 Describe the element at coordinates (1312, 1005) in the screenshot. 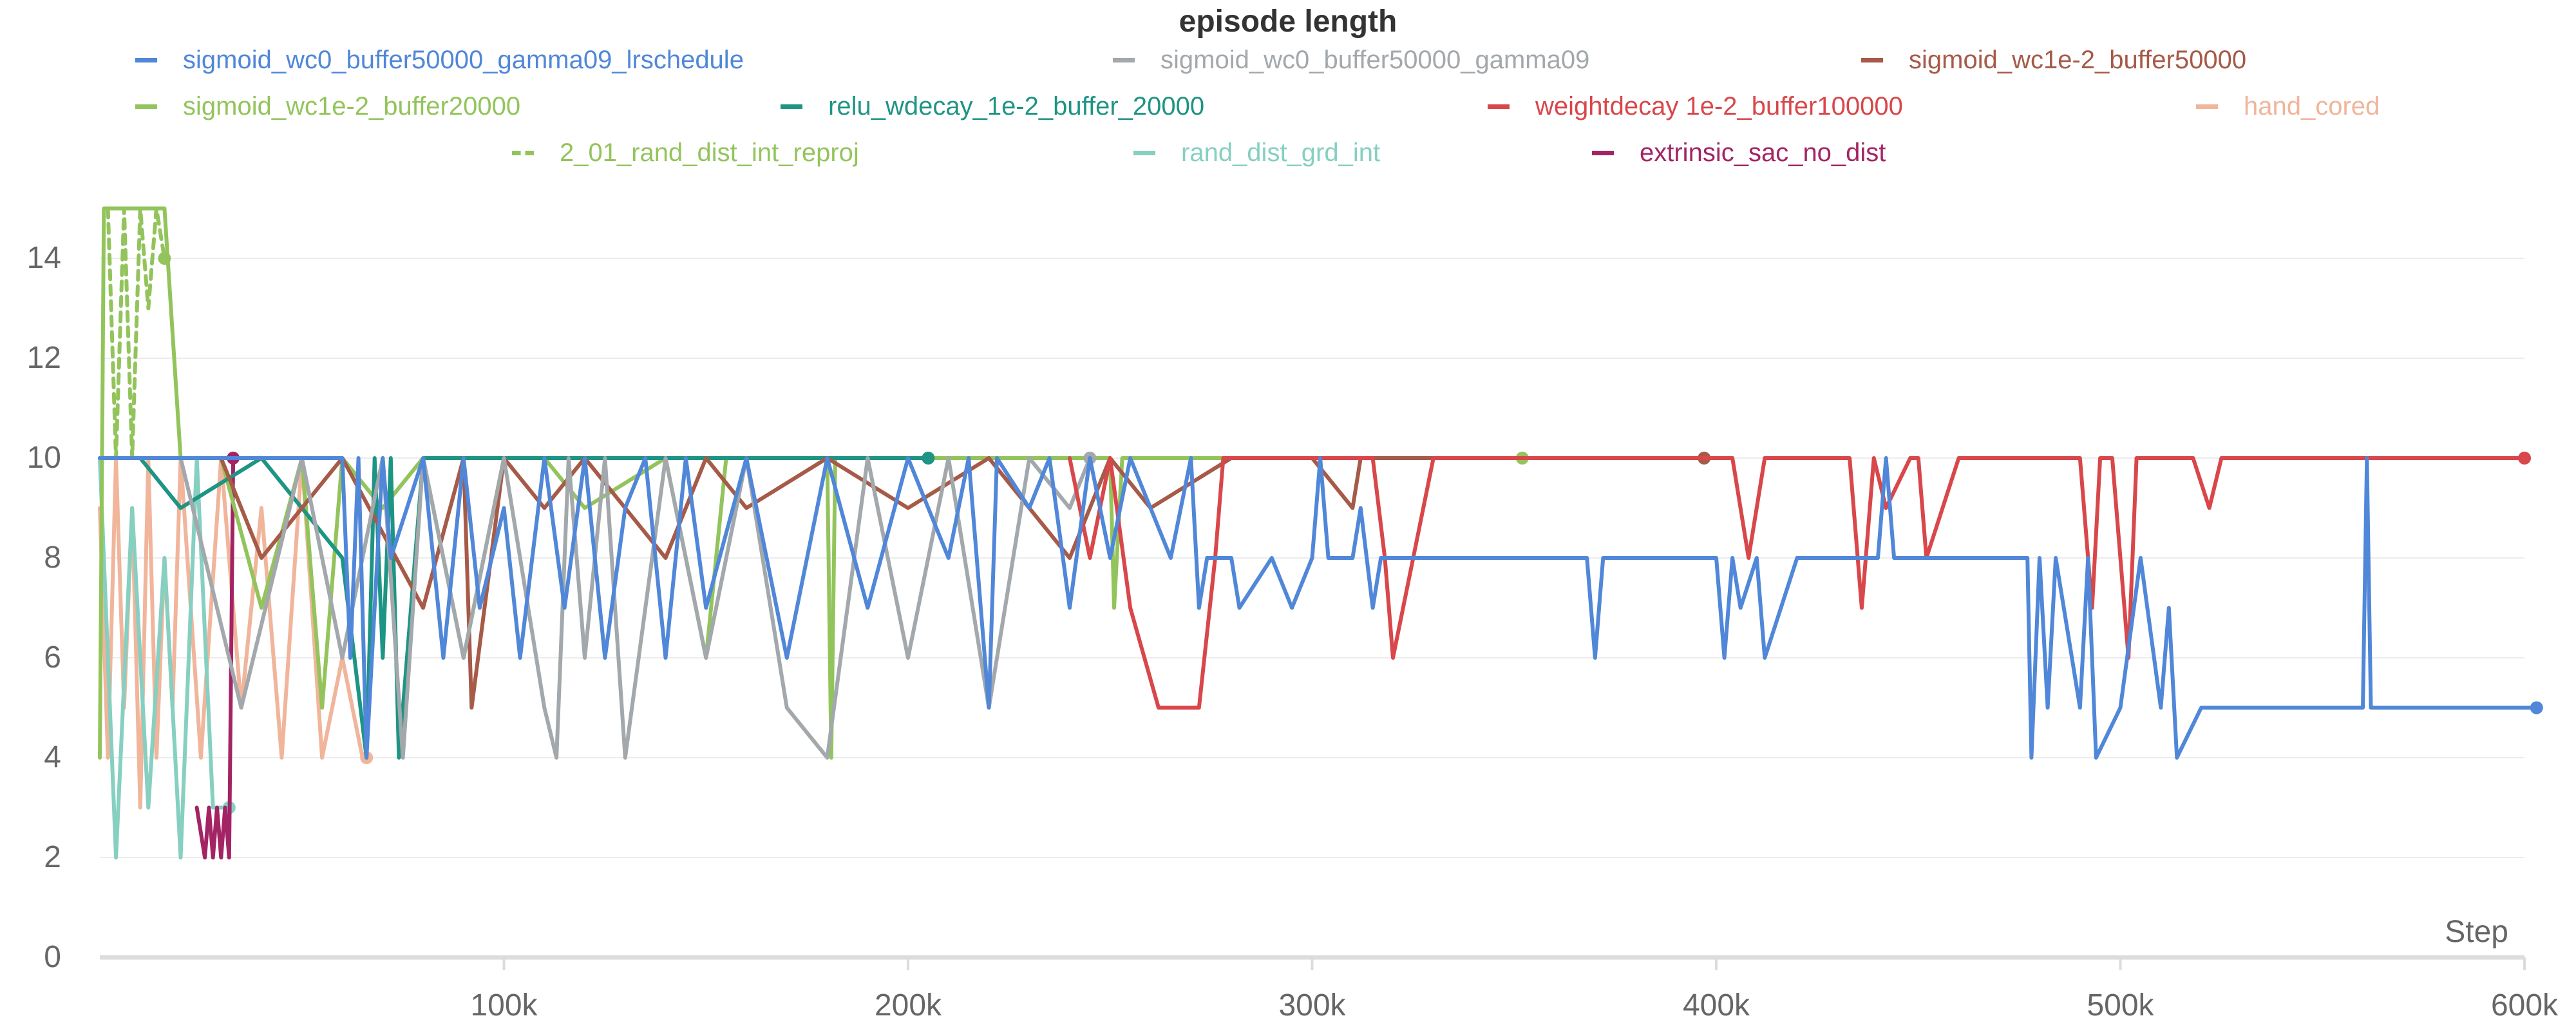

I see `x-tick-label: 300k` at that location.